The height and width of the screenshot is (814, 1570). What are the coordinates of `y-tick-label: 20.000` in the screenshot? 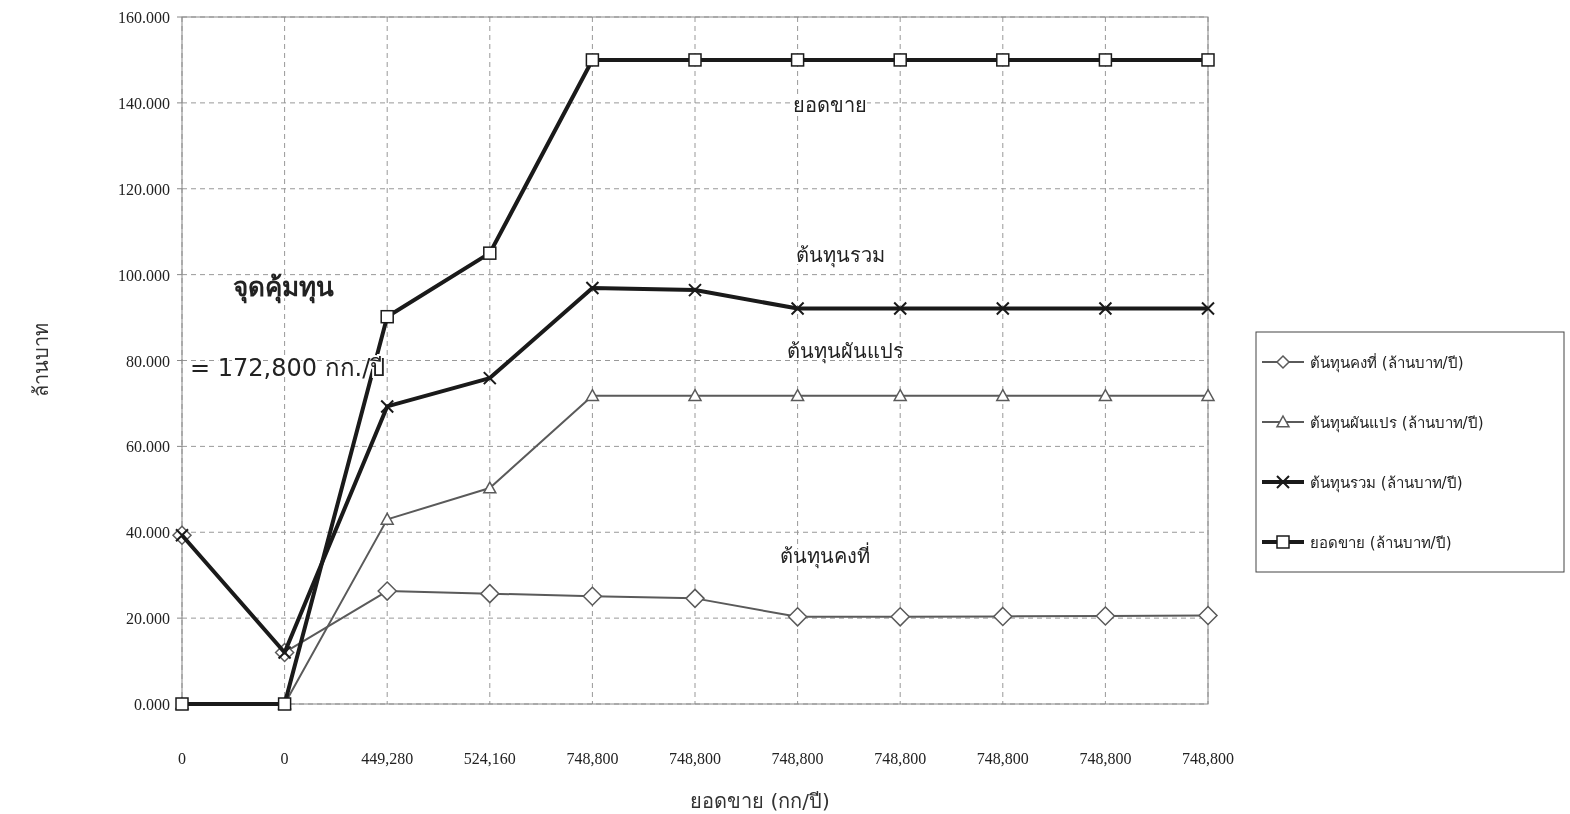 It's located at (148, 619).